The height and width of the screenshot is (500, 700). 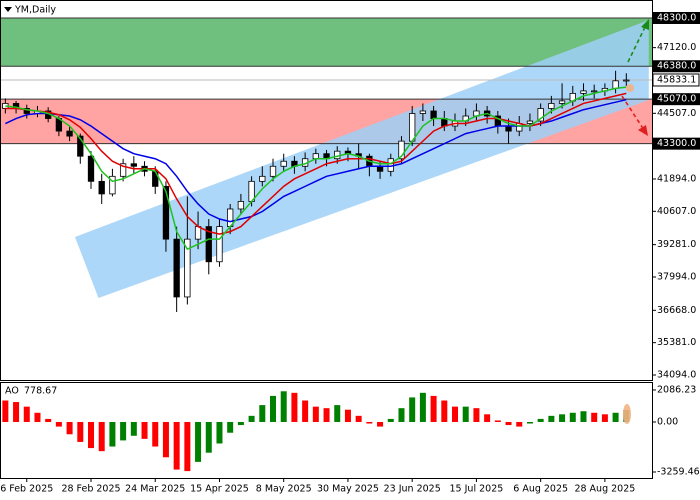 What do you see at coordinates (316, 431) in the screenshot?
I see `ao-panel` at bounding box center [316, 431].